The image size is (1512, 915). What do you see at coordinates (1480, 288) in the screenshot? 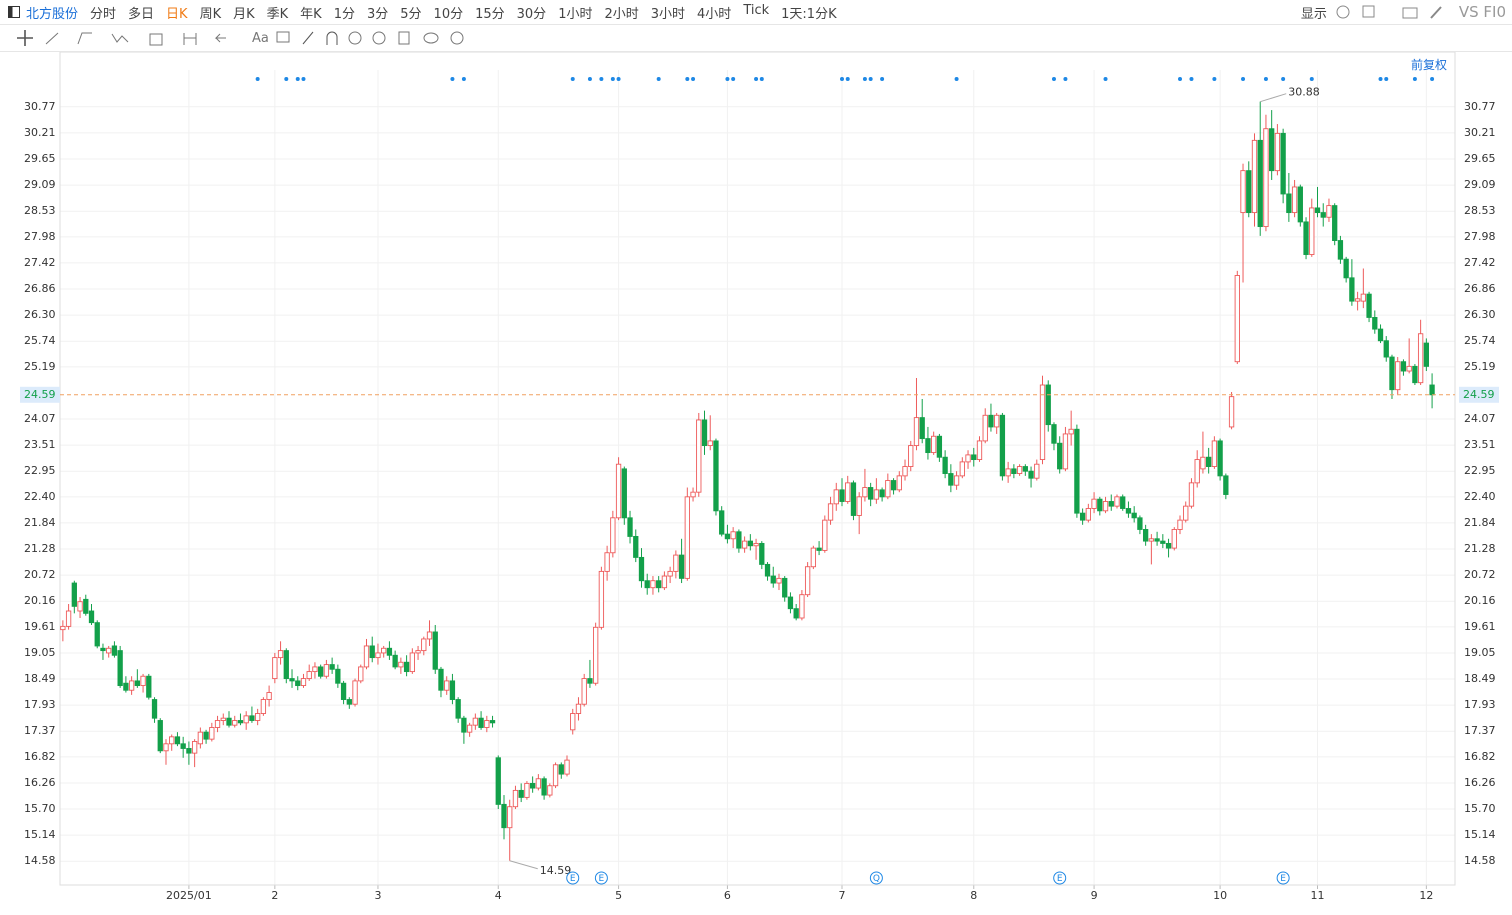
I see `y-tick-label-right: 26.86` at bounding box center [1480, 288].